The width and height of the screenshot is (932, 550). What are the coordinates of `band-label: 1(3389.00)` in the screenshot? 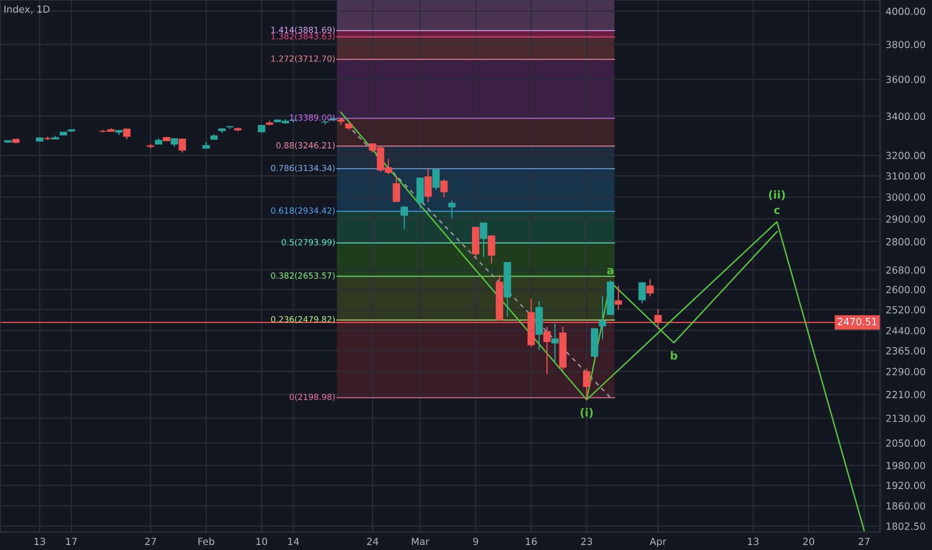 It's located at (312, 118).